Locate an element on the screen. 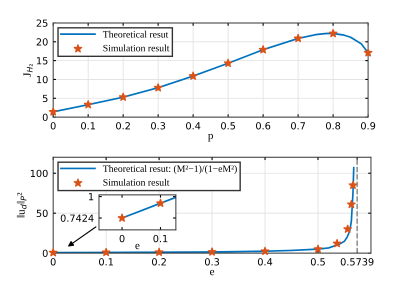 This screenshot has height=287, width=409. y-axis-title: ‖u$_{d}$‖$_{P}$² is located at coordinates (21, 205).